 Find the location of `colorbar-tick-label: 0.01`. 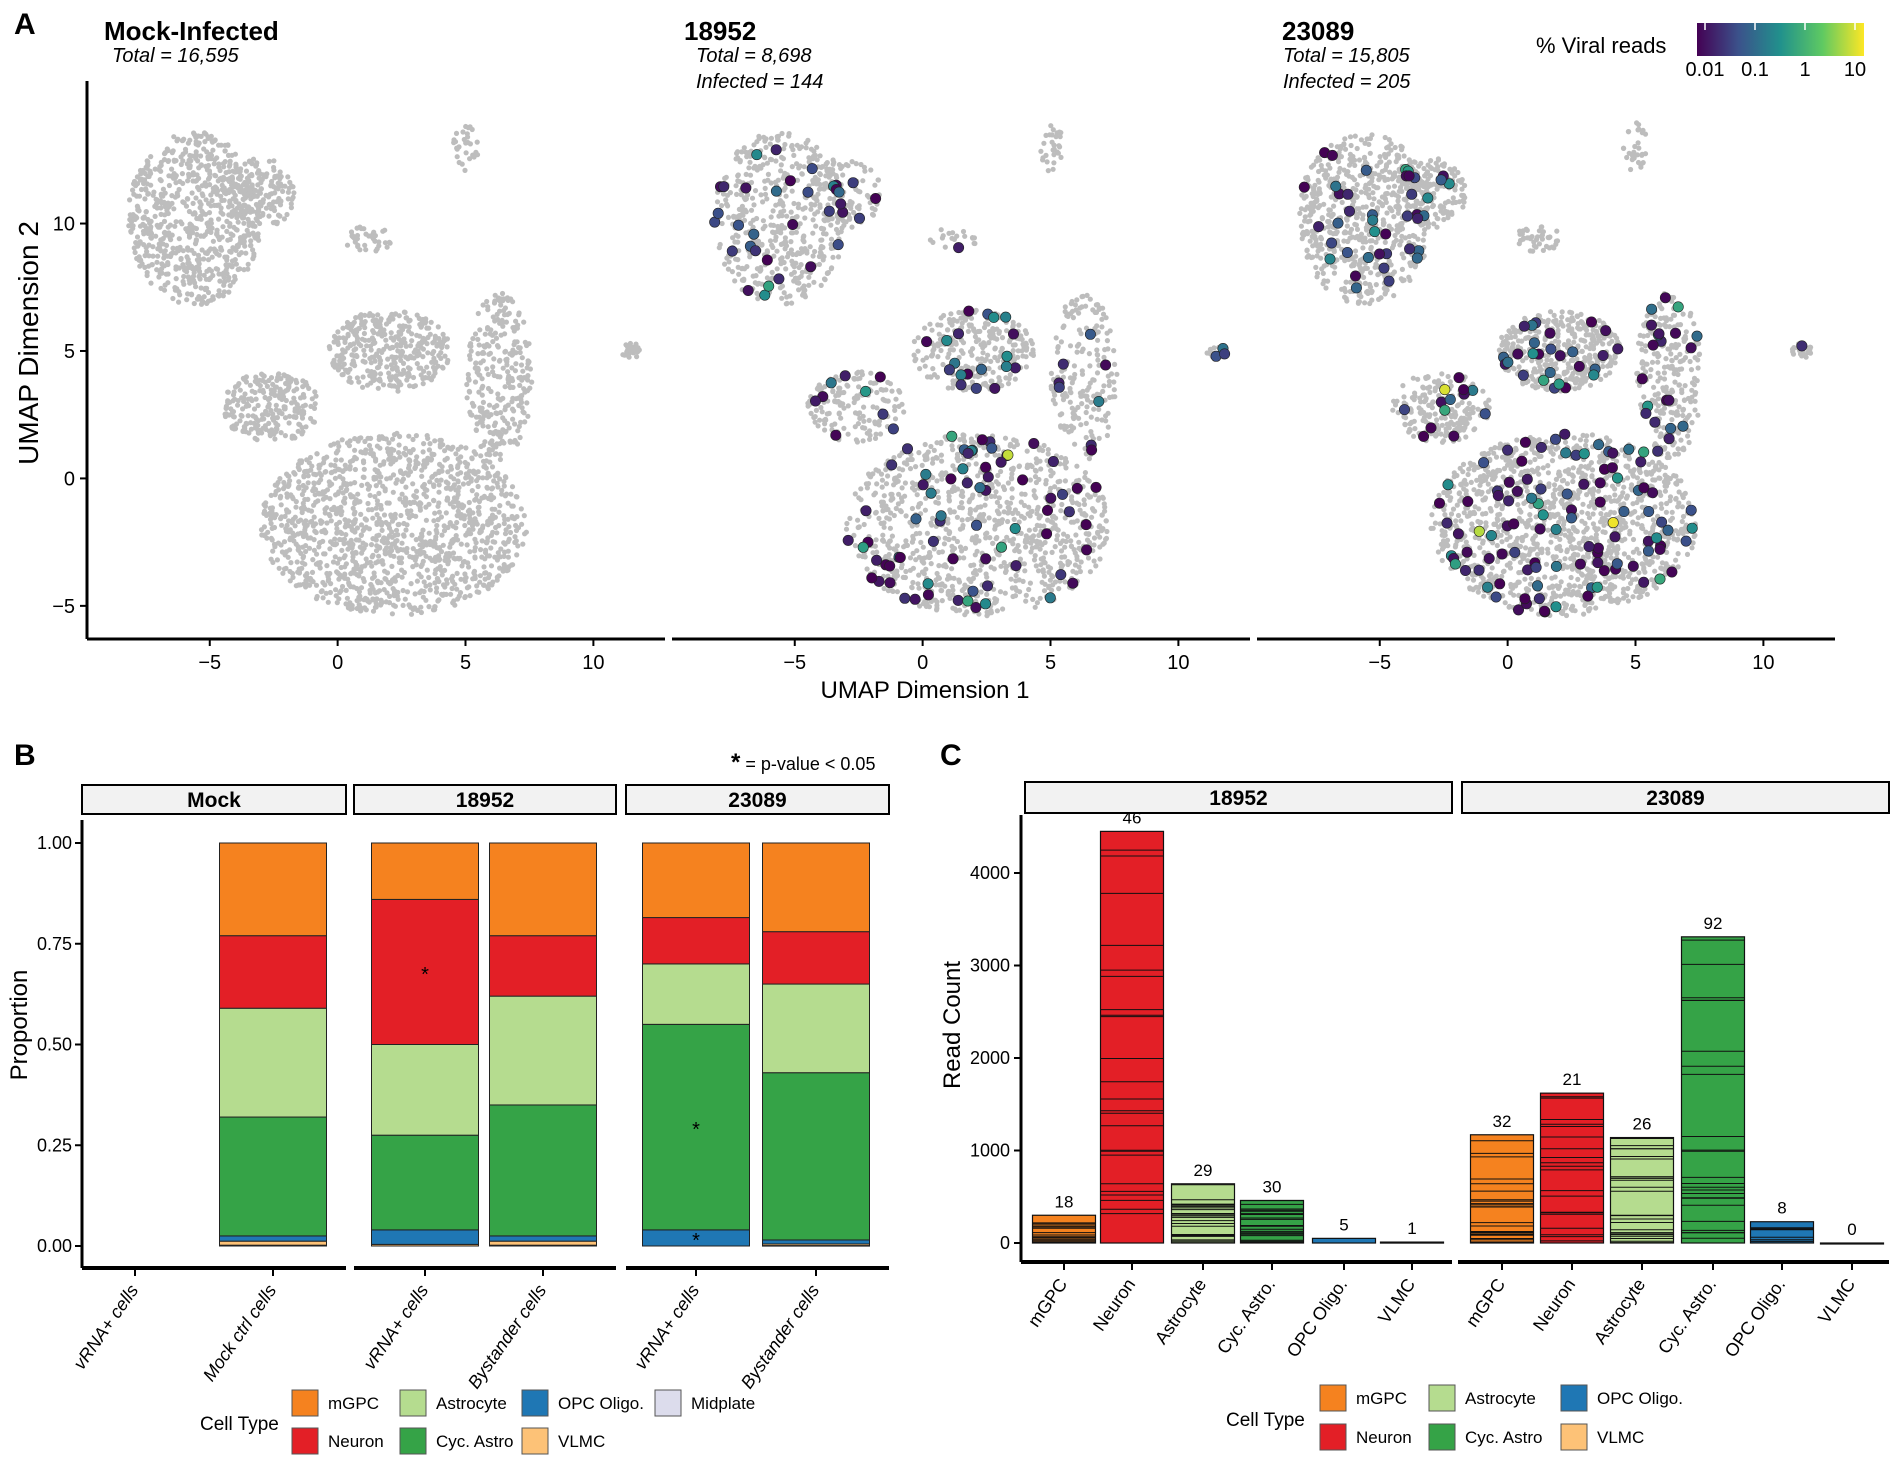

colorbar-tick-label: 0.01 is located at coordinates (1705, 70).